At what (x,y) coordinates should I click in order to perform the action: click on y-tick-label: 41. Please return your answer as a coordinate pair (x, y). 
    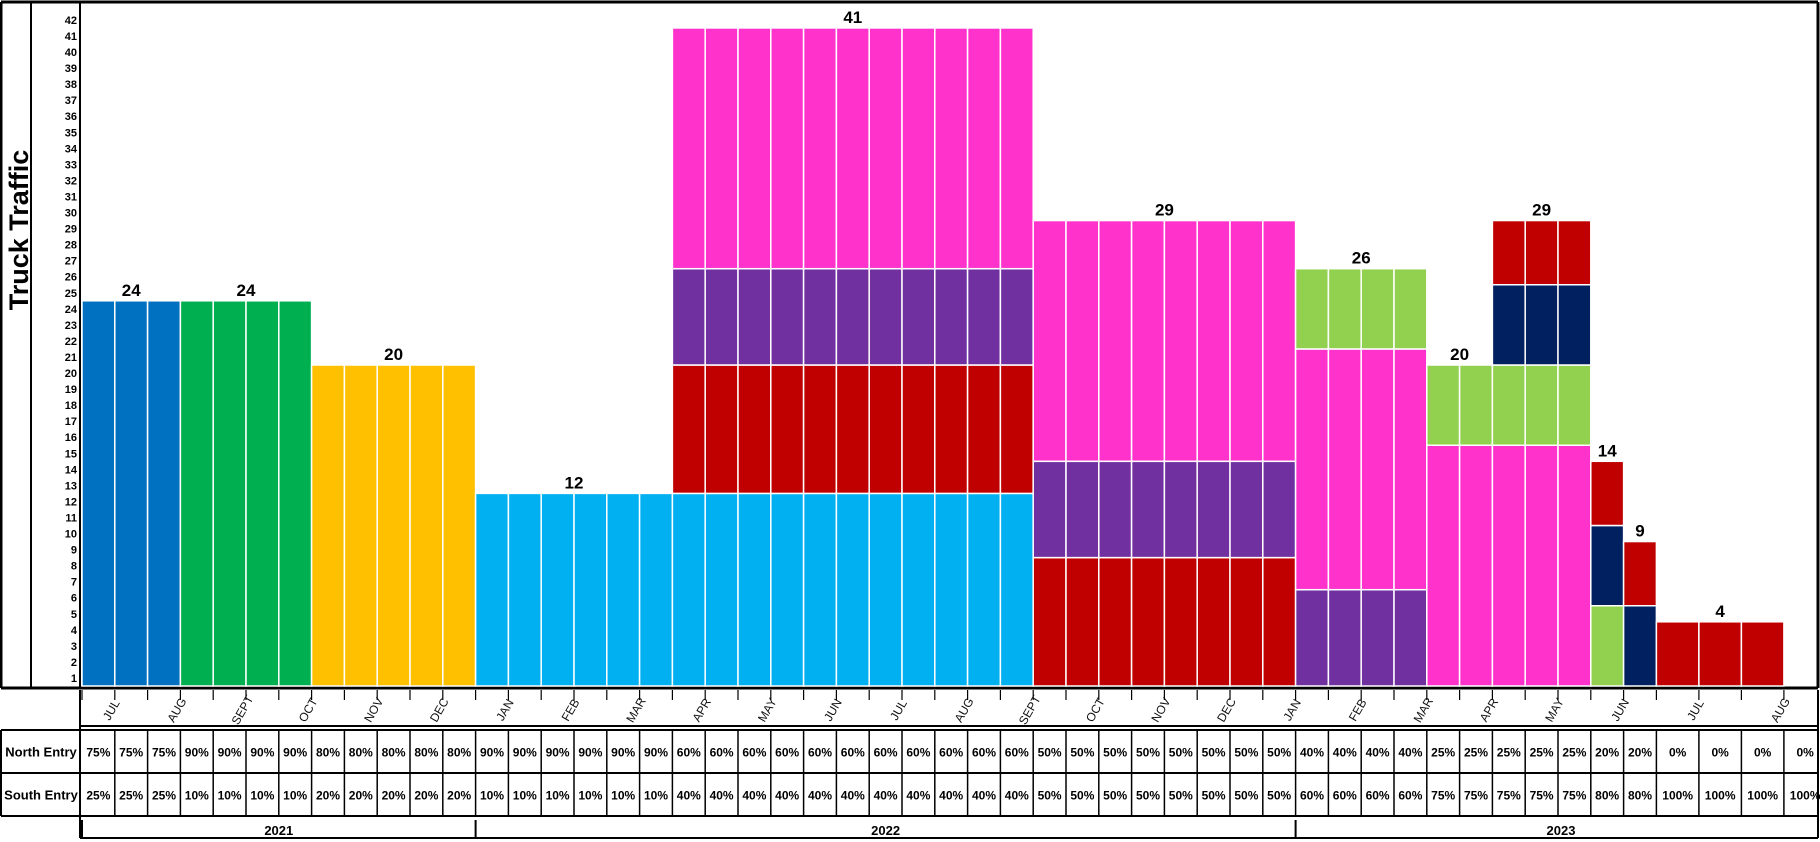
    Looking at the image, I should click on (71, 37).